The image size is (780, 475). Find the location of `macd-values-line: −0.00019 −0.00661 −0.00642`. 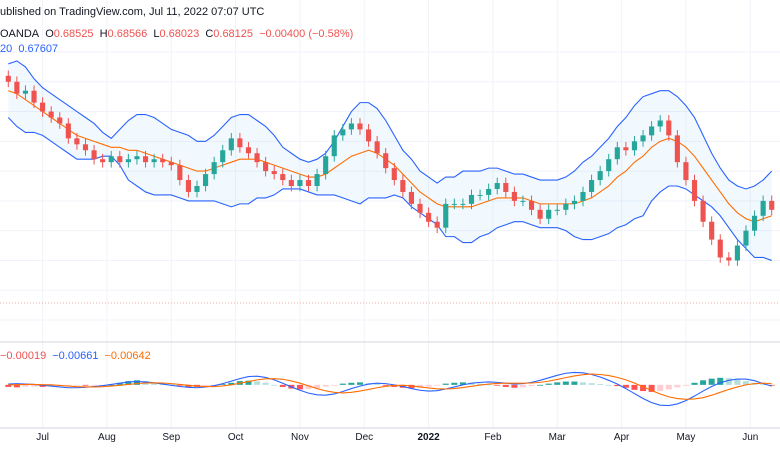

macd-values-line: −0.00019 −0.00661 −0.00642 is located at coordinates (77, 356).